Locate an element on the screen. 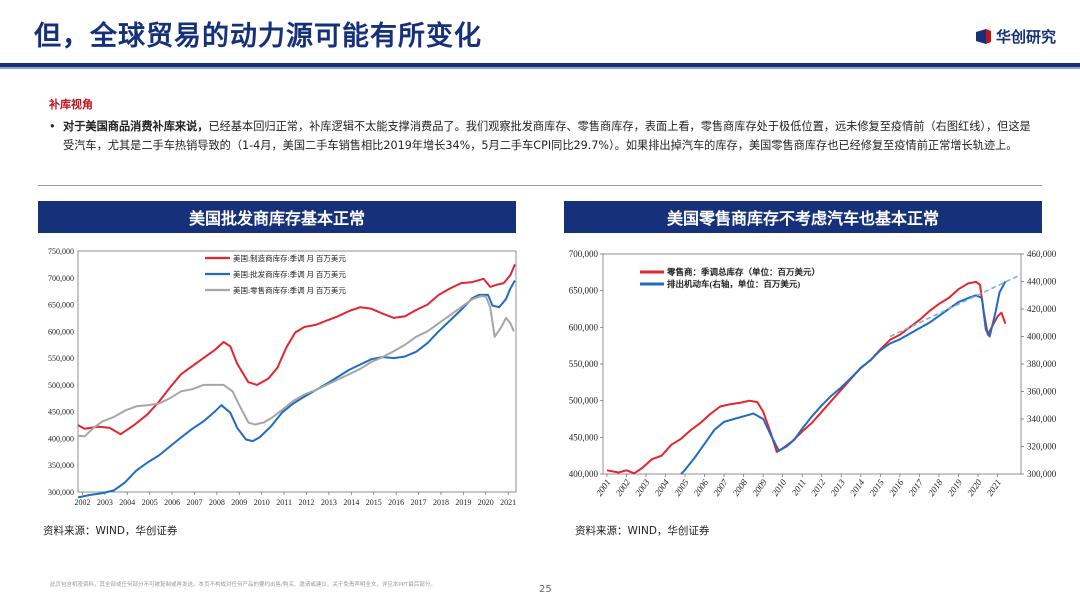 This screenshot has width=1080, height=601. series-line-gray is located at coordinates (296, 366).